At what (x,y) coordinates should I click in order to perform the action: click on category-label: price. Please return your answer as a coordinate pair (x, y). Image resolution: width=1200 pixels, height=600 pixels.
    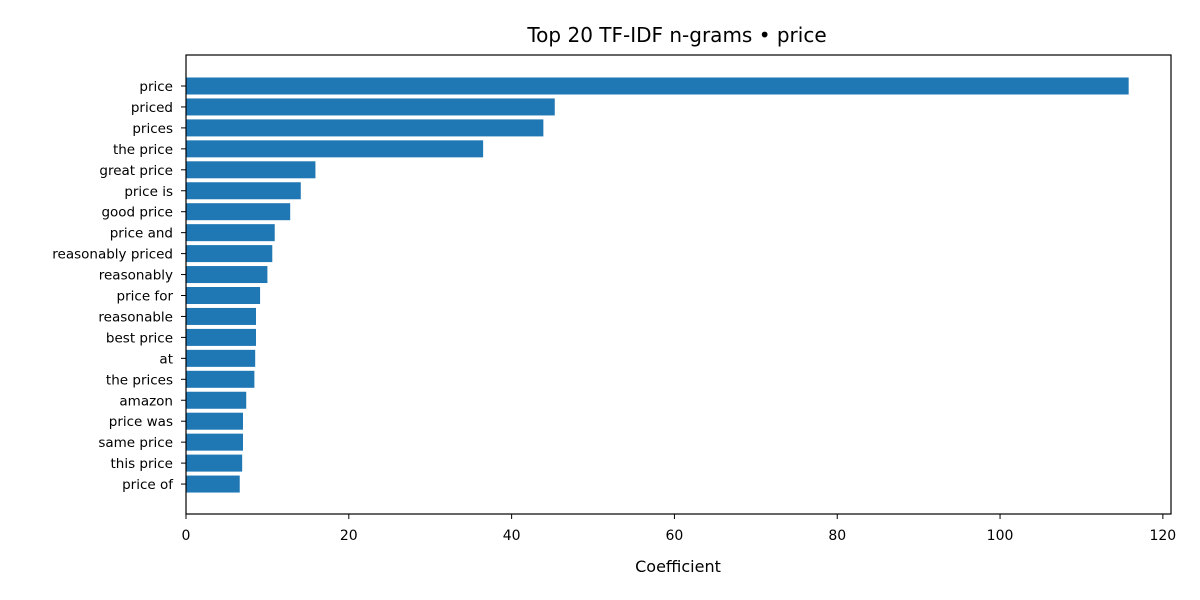
    Looking at the image, I should click on (156, 87).